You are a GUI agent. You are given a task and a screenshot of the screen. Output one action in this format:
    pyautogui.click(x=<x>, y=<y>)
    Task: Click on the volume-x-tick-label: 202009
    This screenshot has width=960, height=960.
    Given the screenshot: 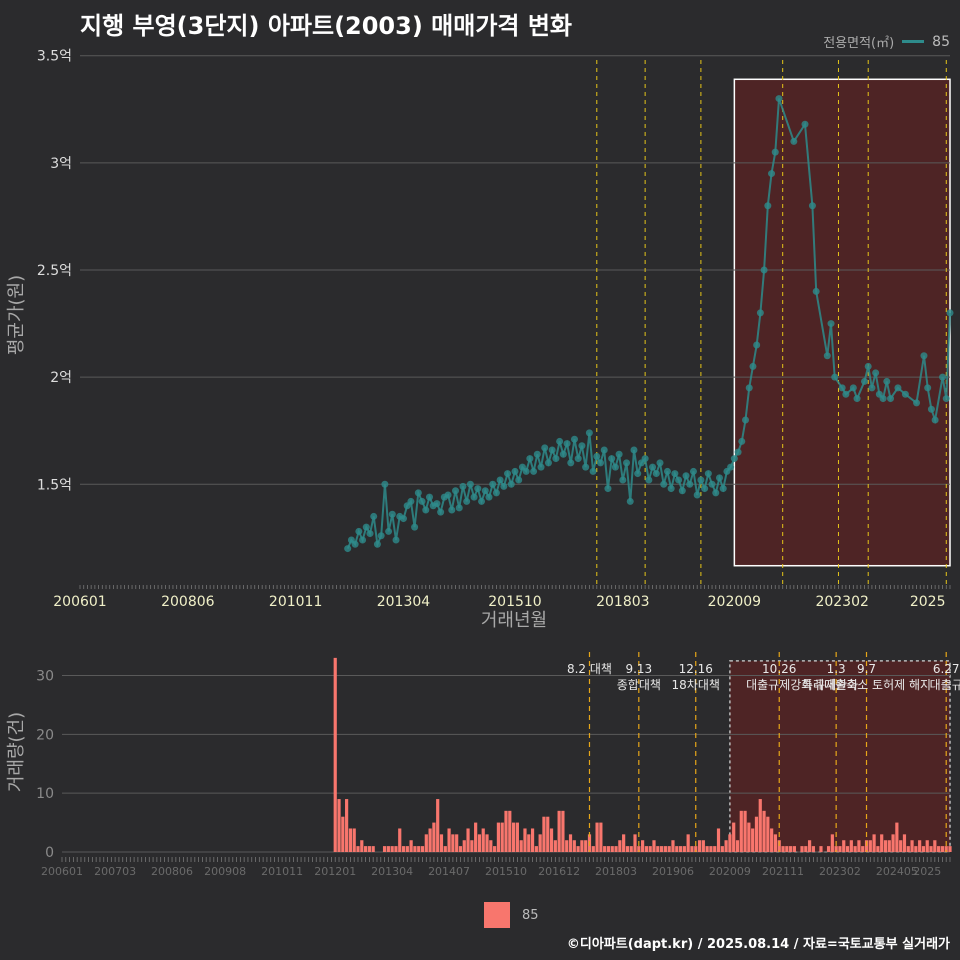 What is the action you would take?
    pyautogui.click(x=730, y=871)
    